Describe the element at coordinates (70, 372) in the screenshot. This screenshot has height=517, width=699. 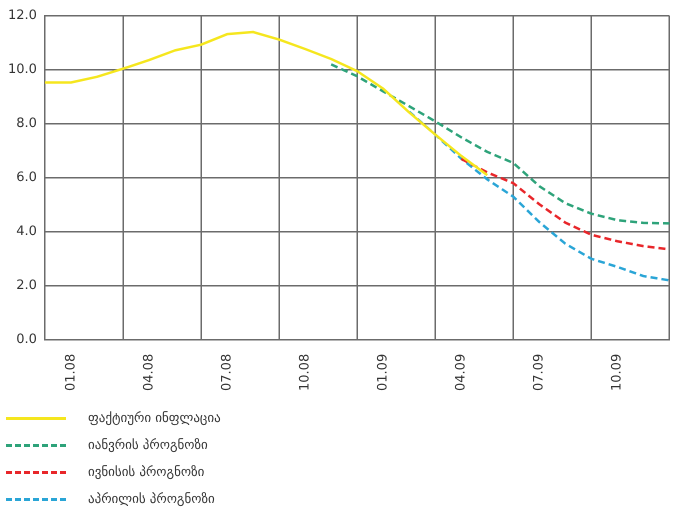
I see `x-tick-label: 01.08` at that location.